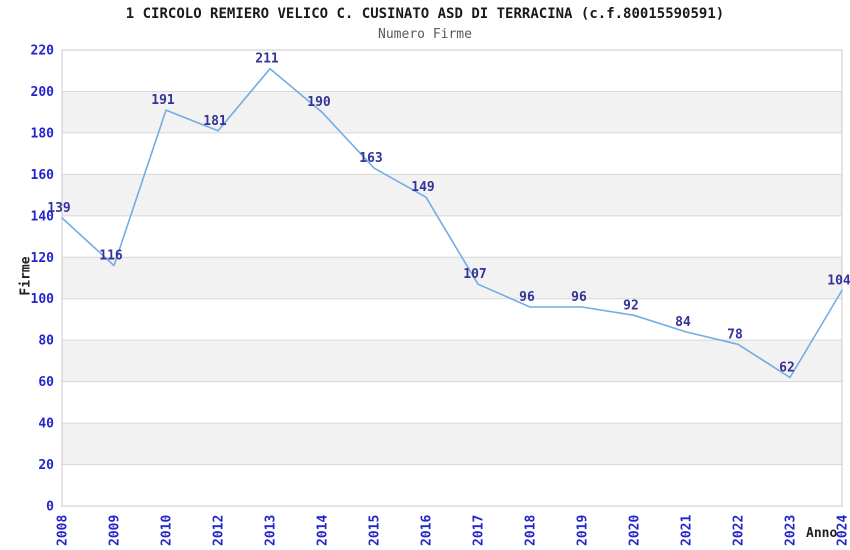 The image size is (850, 550). Describe the element at coordinates (479, 530) in the screenshot. I see `x-tick-label: 2017` at that location.